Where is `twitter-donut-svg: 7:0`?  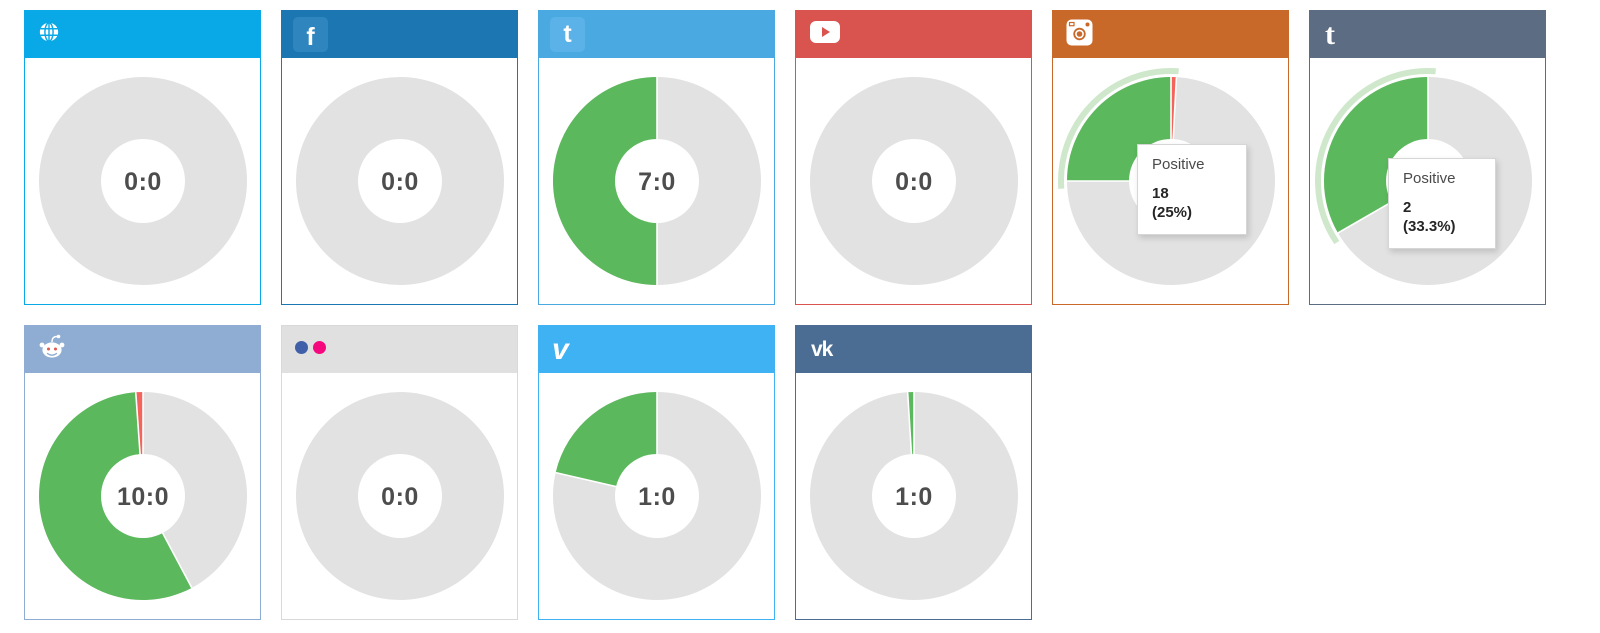
twitter-donut-svg: 7:0 is located at coordinates (657, 181).